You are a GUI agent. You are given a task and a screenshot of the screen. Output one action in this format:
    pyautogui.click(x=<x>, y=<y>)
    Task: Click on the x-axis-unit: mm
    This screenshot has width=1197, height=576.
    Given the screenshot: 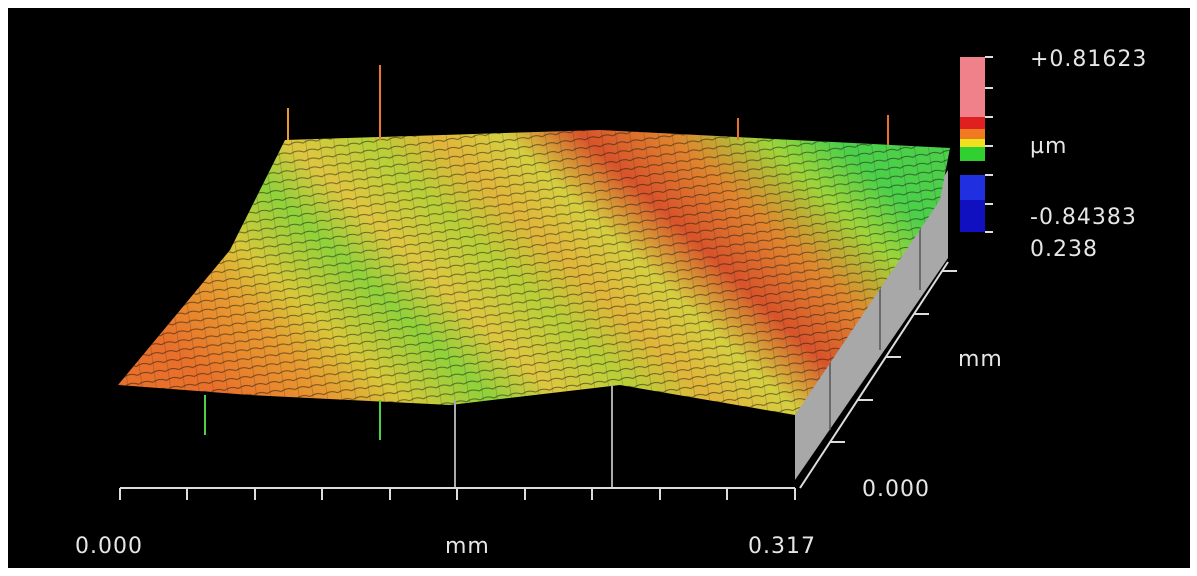 What is the action you would take?
    pyautogui.click(x=467, y=546)
    